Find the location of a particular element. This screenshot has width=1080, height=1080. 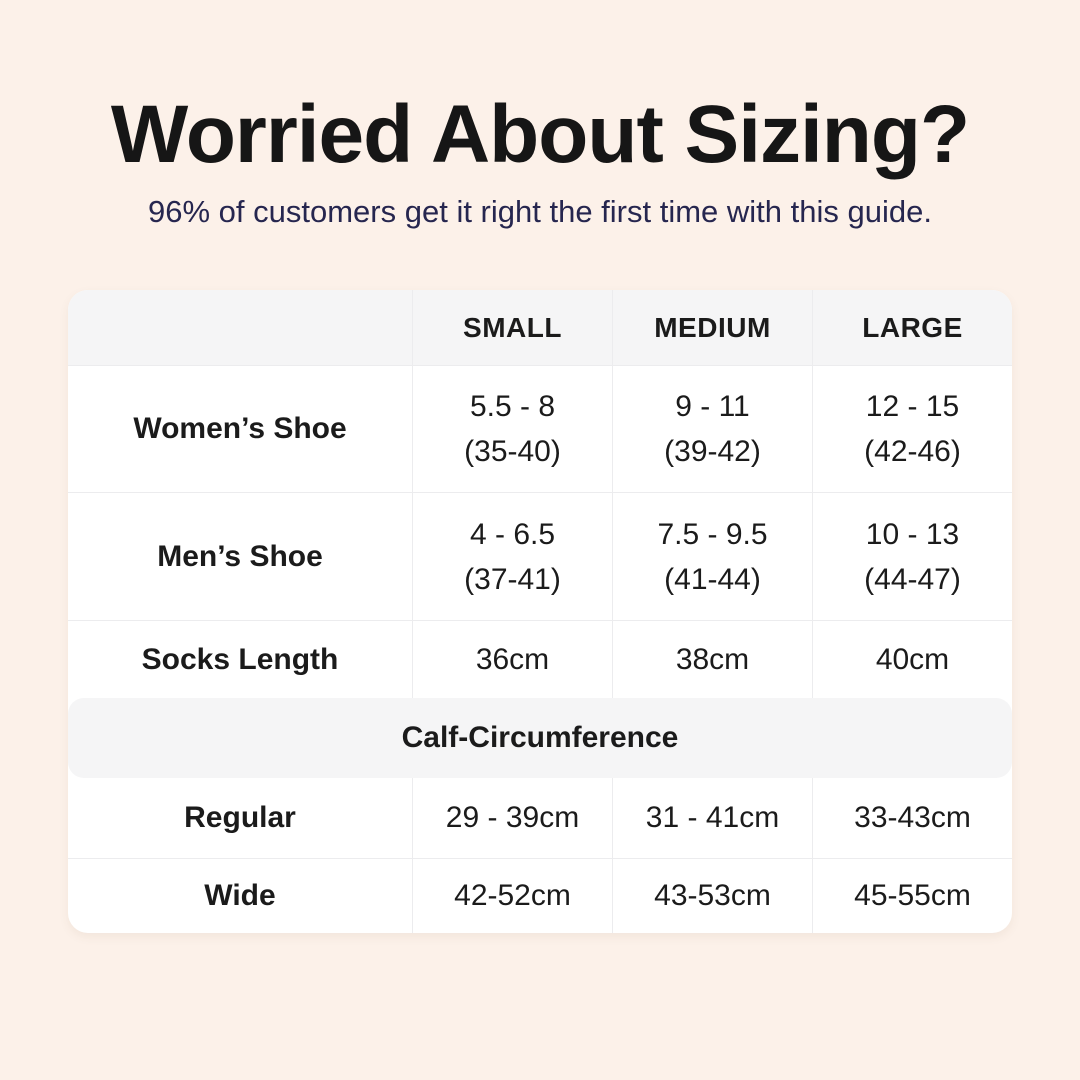

column-header-small: SMALL is located at coordinates (512, 328).